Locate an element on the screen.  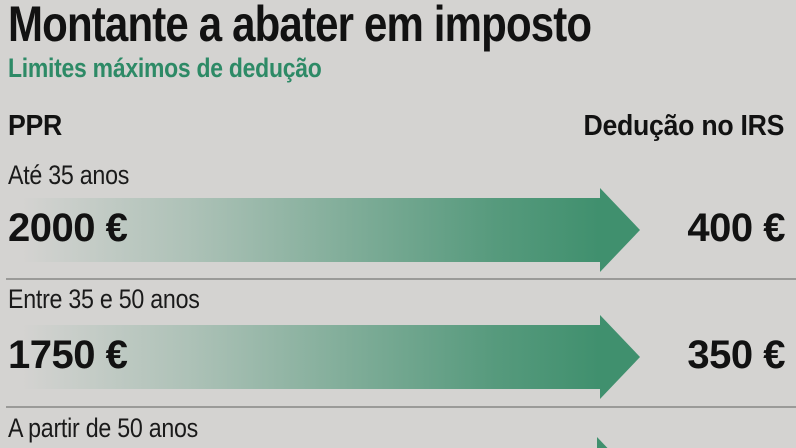
column-header-deducao-irs: Dedução no IRS is located at coordinates (683, 126).